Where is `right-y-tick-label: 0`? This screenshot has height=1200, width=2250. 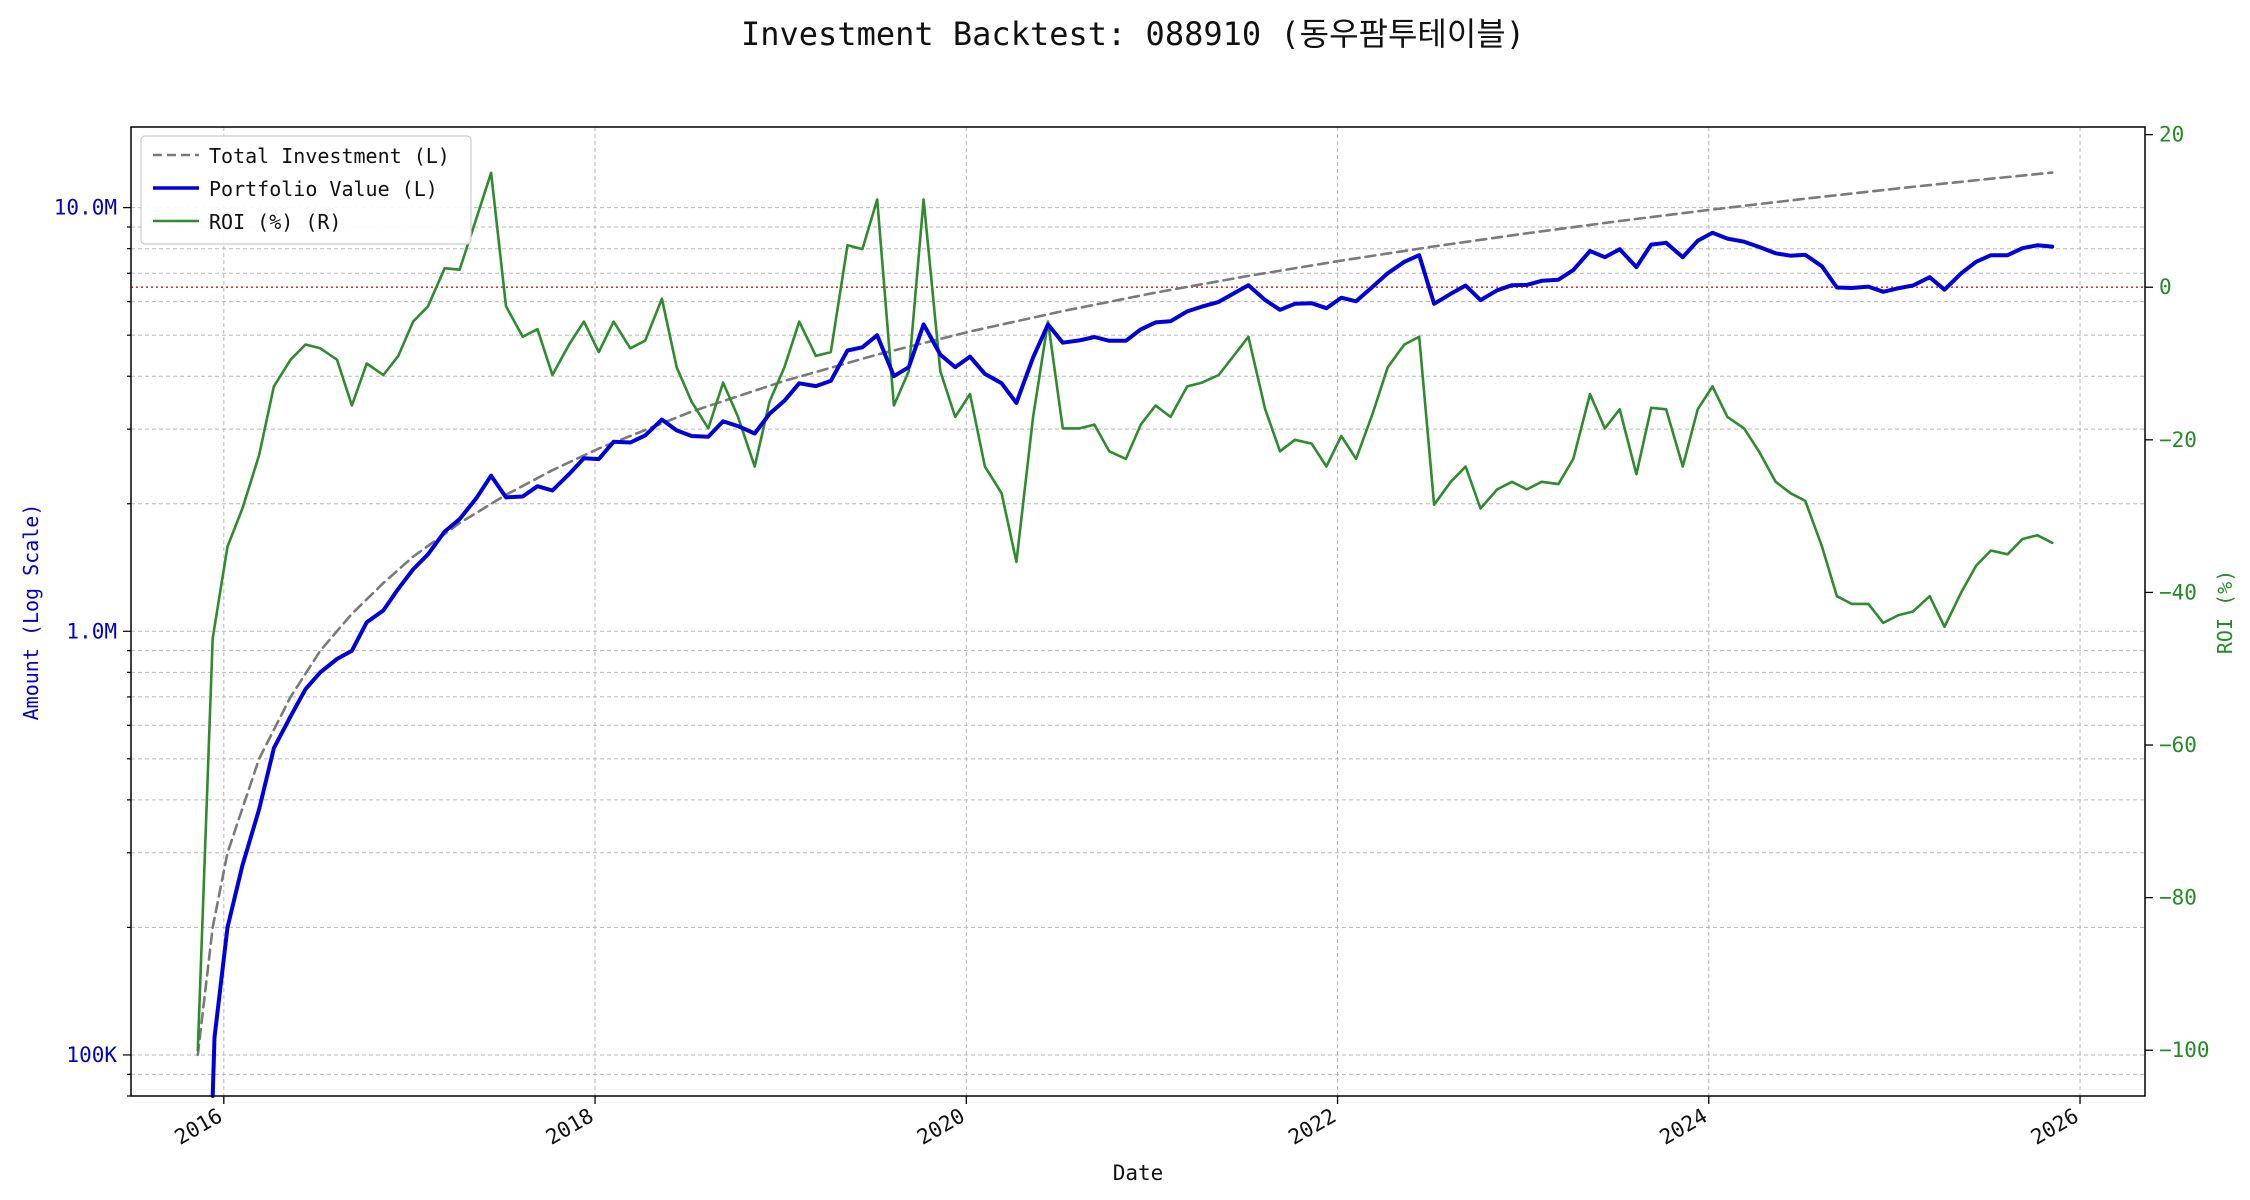 right-y-tick-label: 0 is located at coordinates (2165, 287).